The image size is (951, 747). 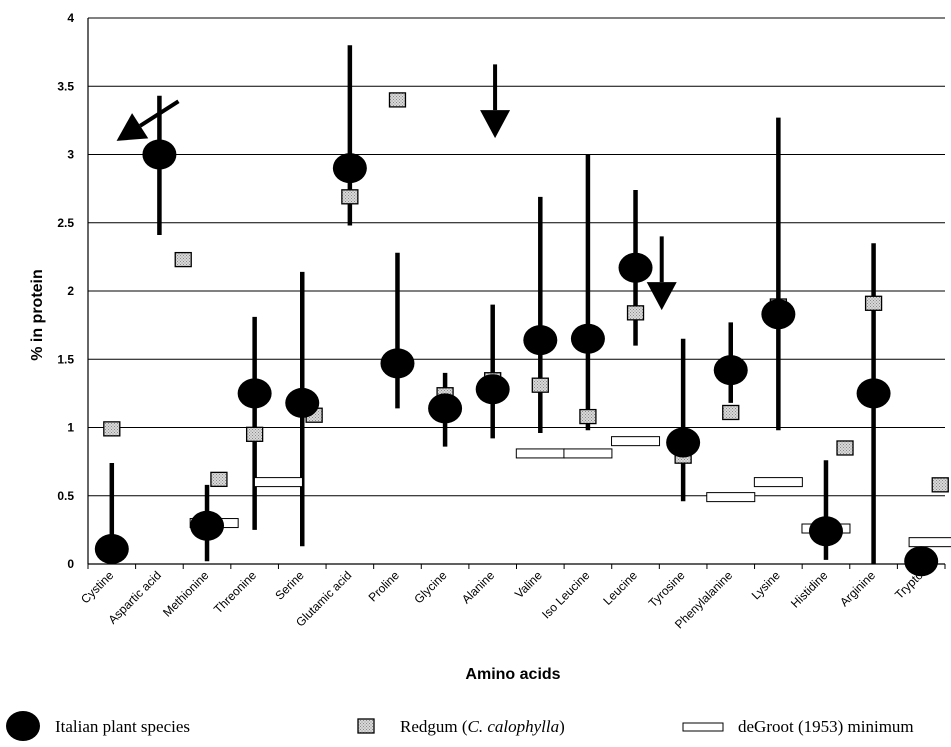 What do you see at coordinates (122, 726) in the screenshot?
I see `legend-label-italian: Italian plant species` at bounding box center [122, 726].